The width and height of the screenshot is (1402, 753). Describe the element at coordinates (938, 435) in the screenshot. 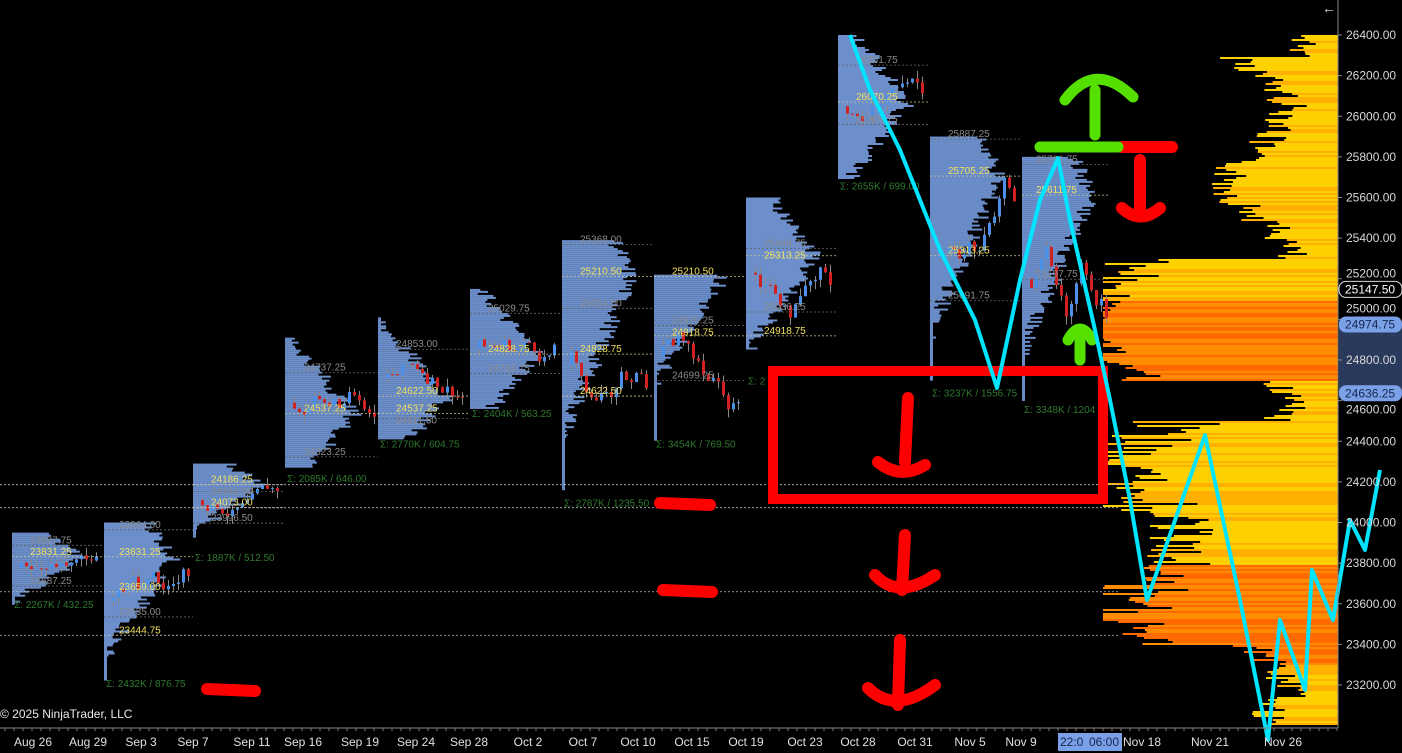

I see `red-rectangle-annotation` at that location.